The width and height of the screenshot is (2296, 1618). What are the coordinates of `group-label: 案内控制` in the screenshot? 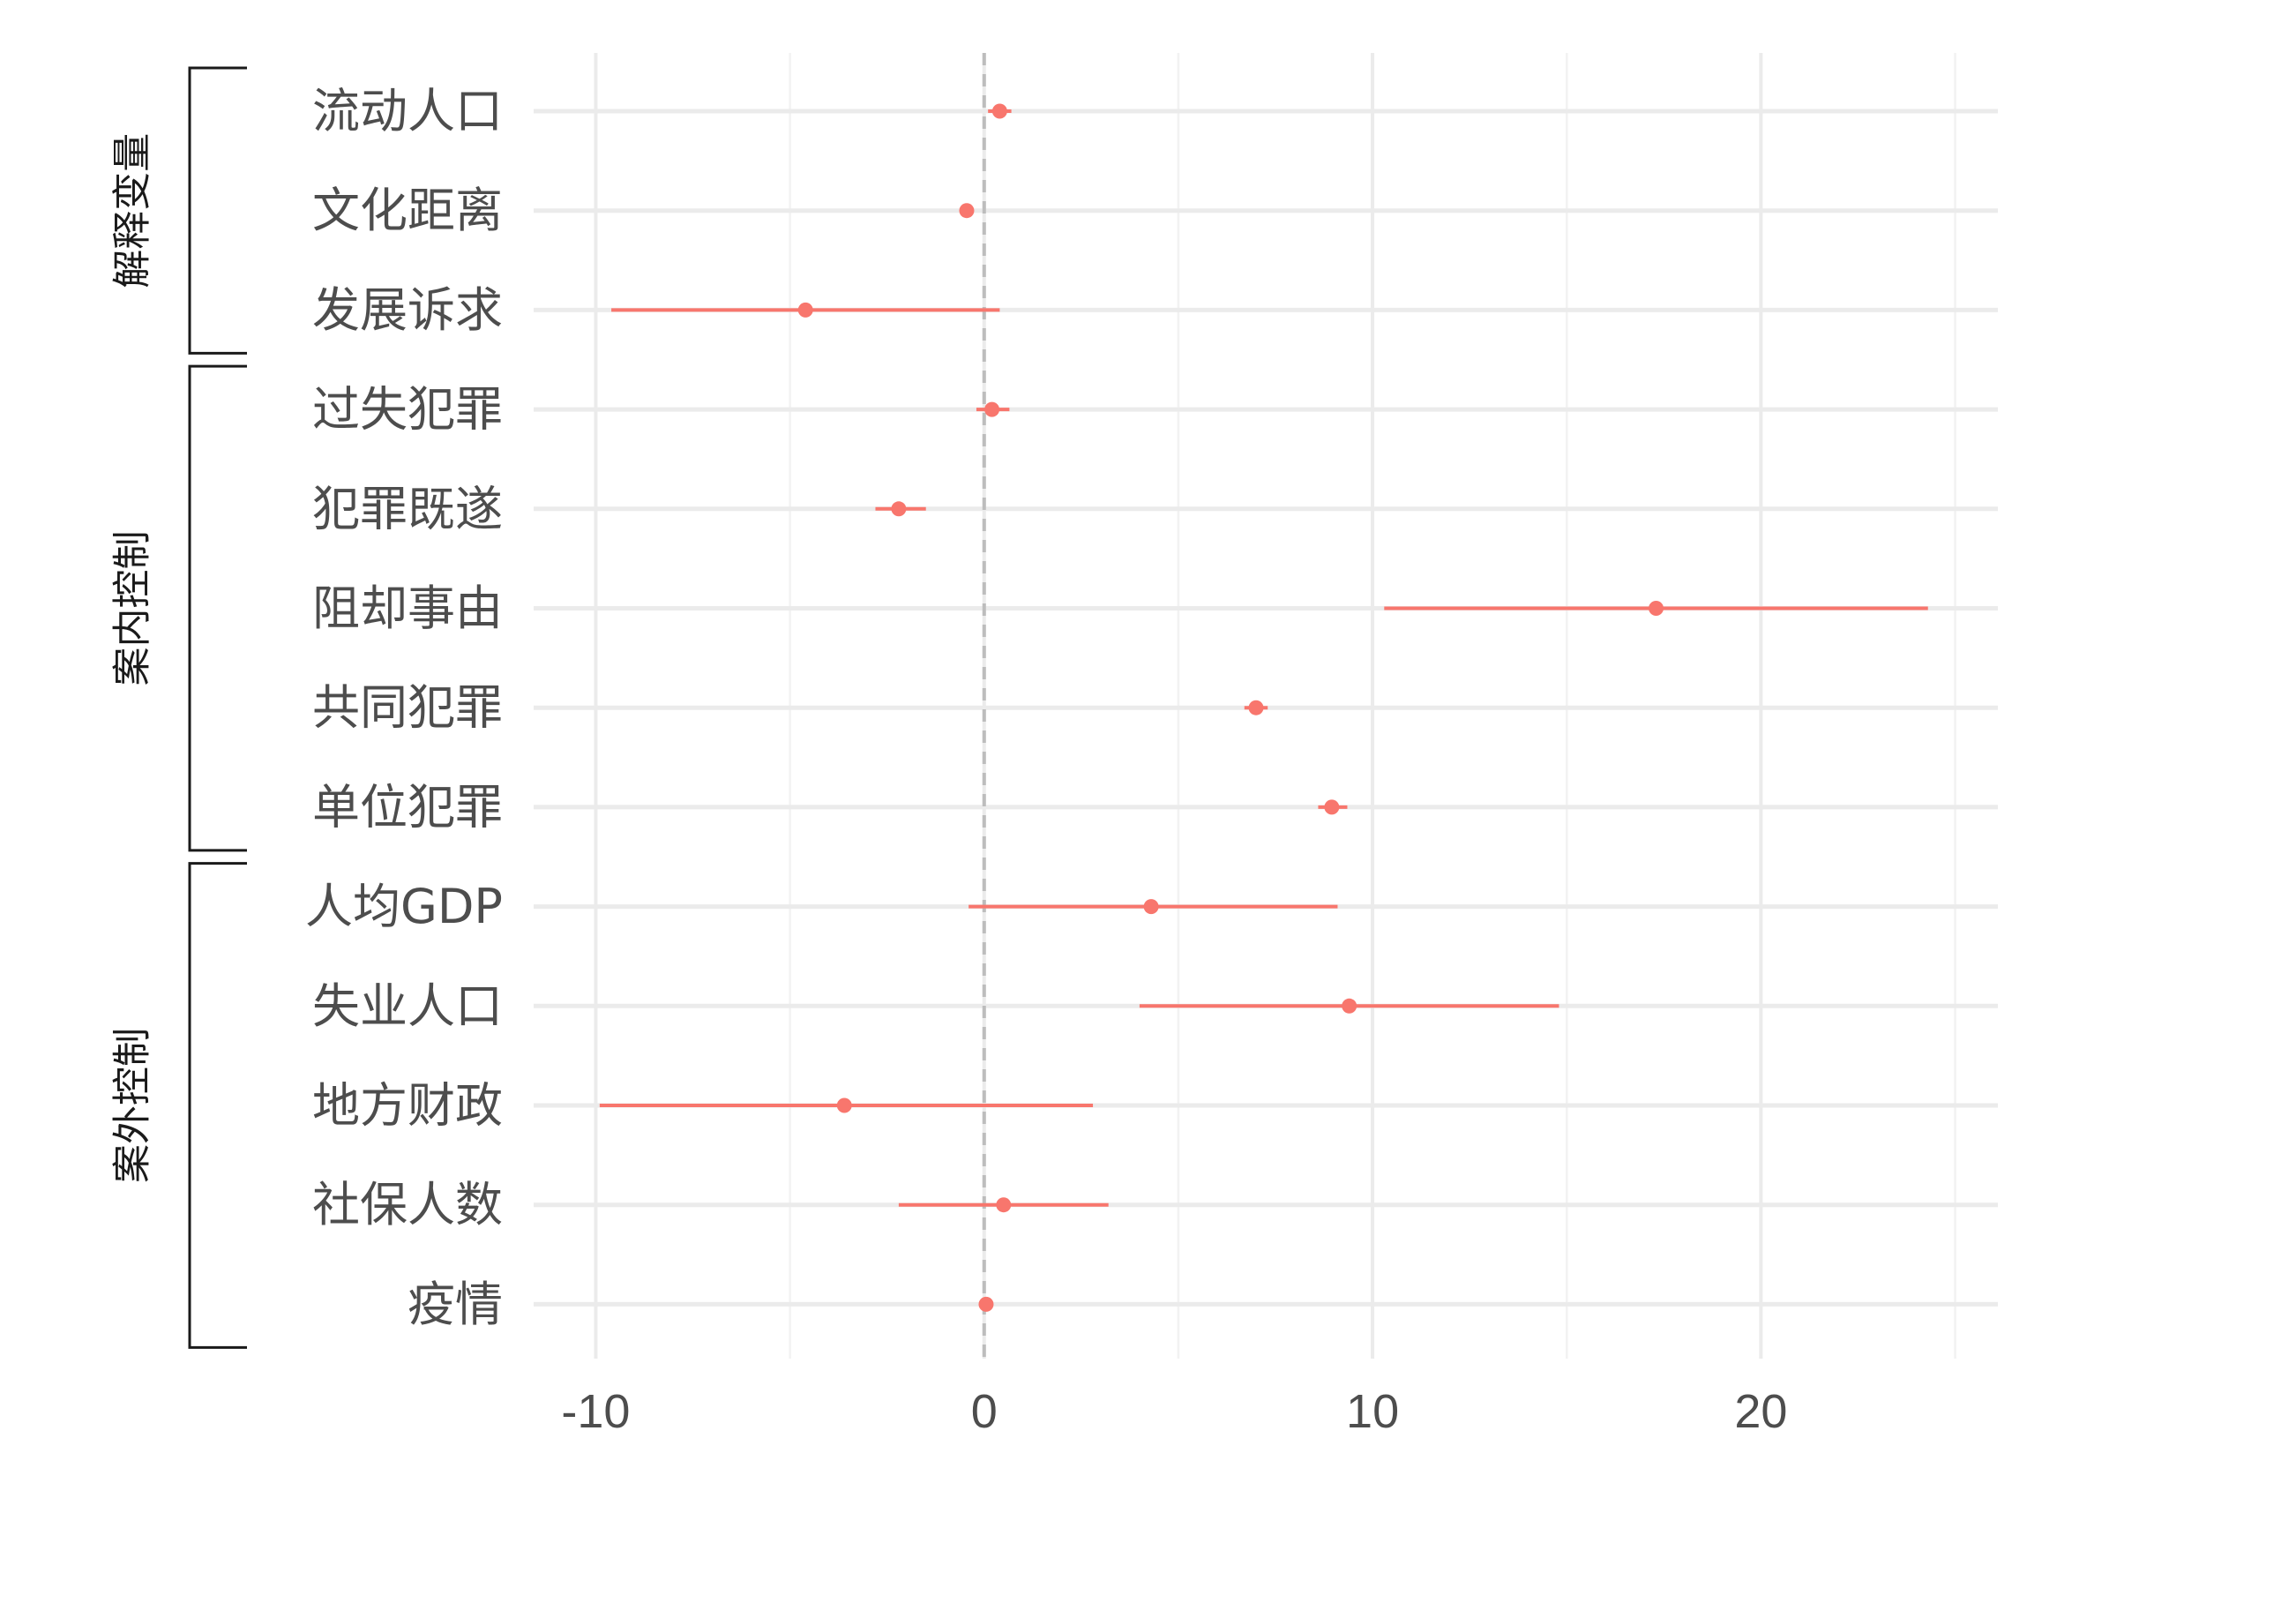 It's located at (132, 608).